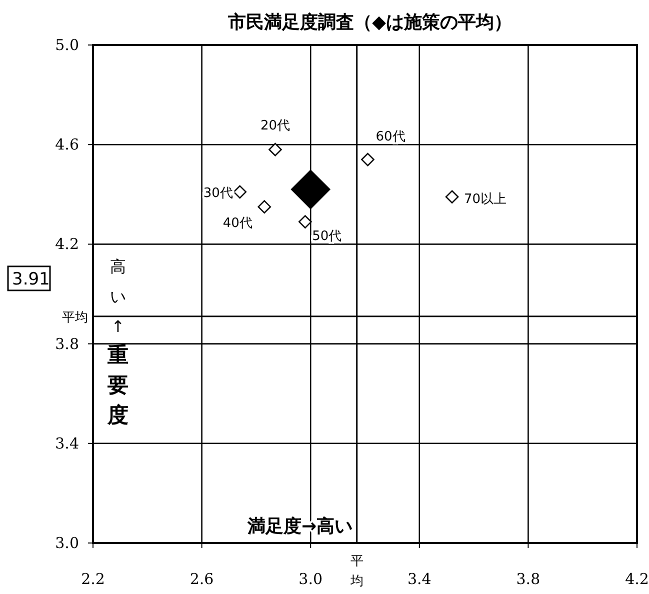 This screenshot has height=594, width=649. I want to click on y-tick-label: 5.0, so click(67, 45).